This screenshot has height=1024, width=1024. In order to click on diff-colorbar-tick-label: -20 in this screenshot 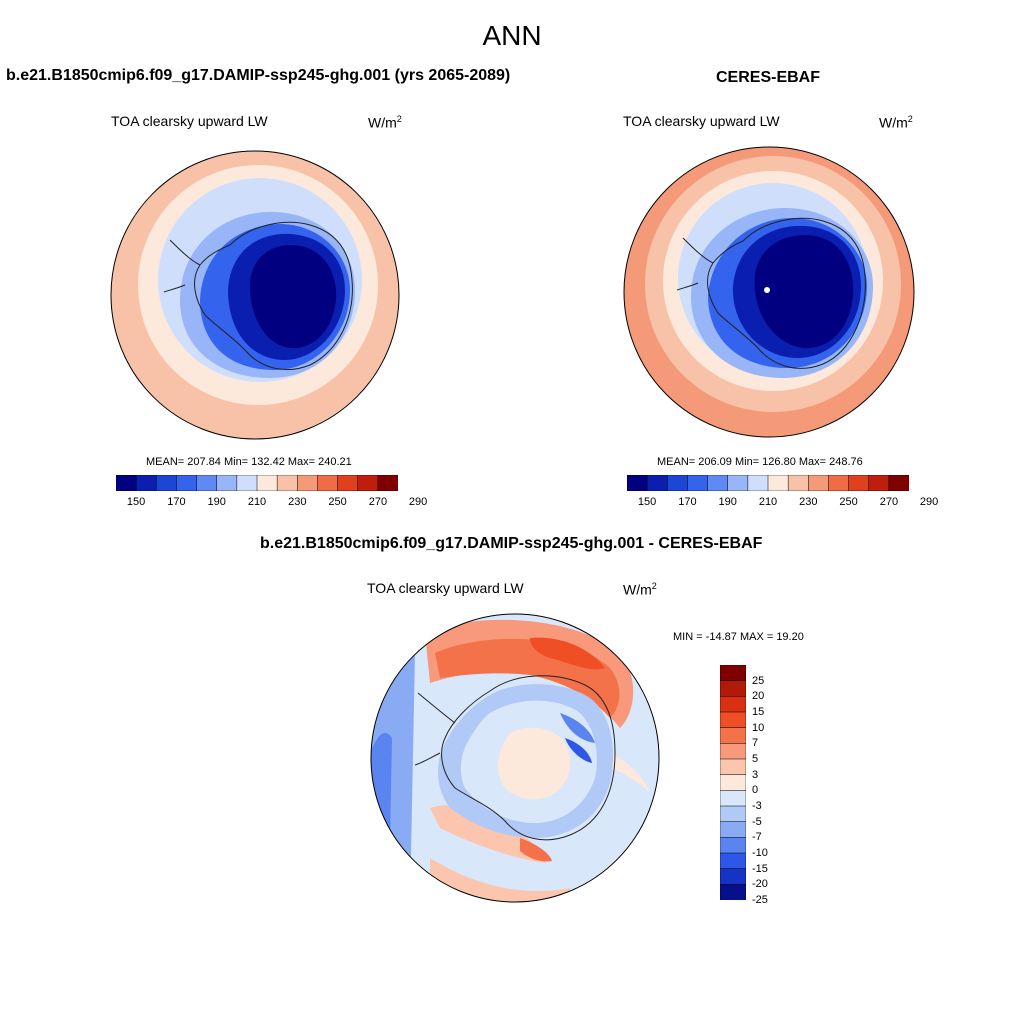, I will do `click(760, 884)`.